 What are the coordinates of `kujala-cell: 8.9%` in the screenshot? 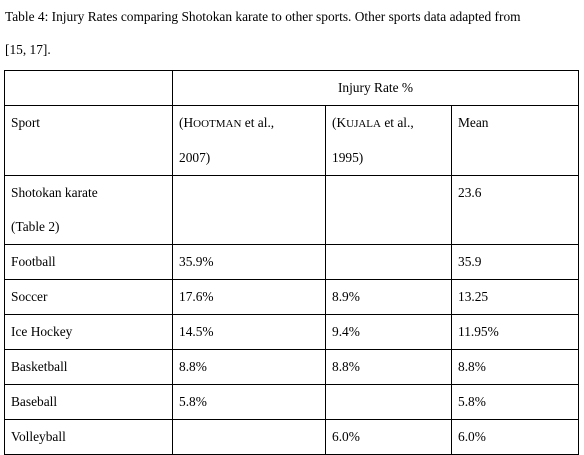 It's located at (388, 297).